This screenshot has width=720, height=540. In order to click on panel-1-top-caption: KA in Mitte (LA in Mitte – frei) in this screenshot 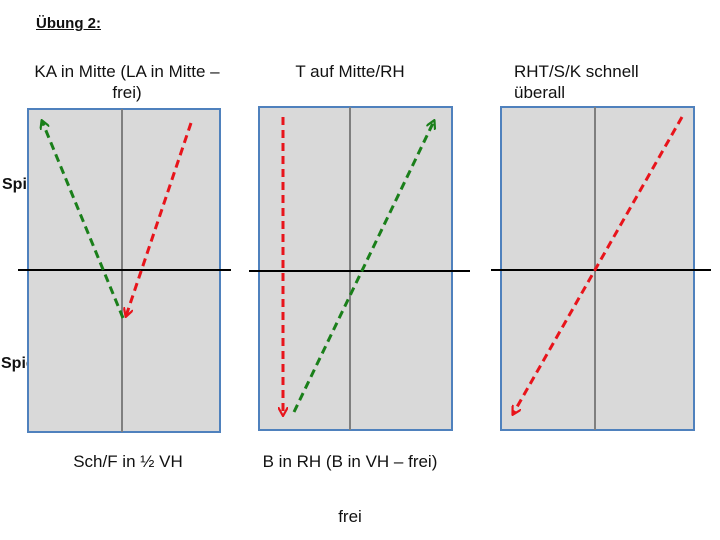, I will do `click(127, 82)`.